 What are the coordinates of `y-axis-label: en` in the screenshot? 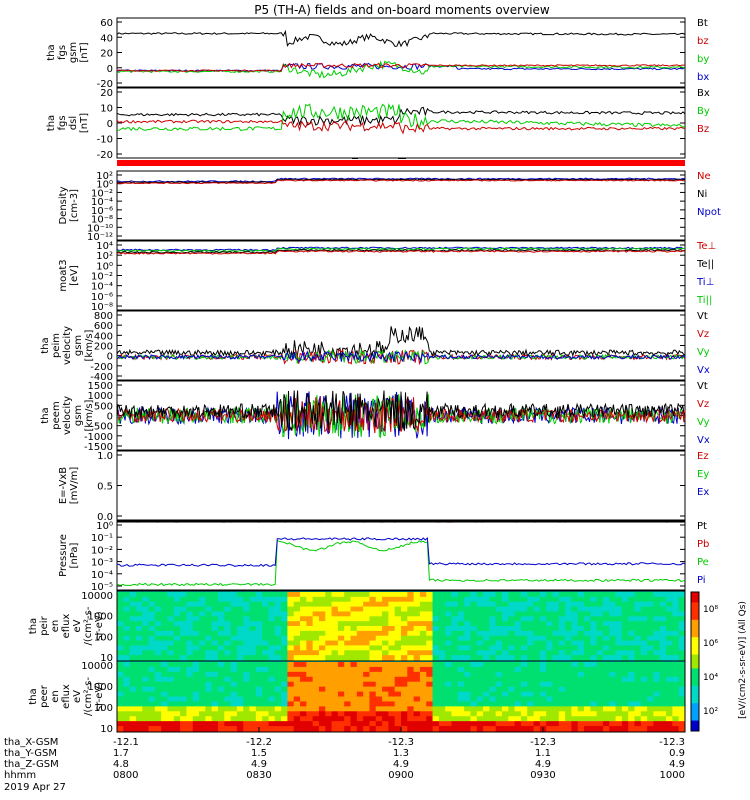 It's located at (55, 696).